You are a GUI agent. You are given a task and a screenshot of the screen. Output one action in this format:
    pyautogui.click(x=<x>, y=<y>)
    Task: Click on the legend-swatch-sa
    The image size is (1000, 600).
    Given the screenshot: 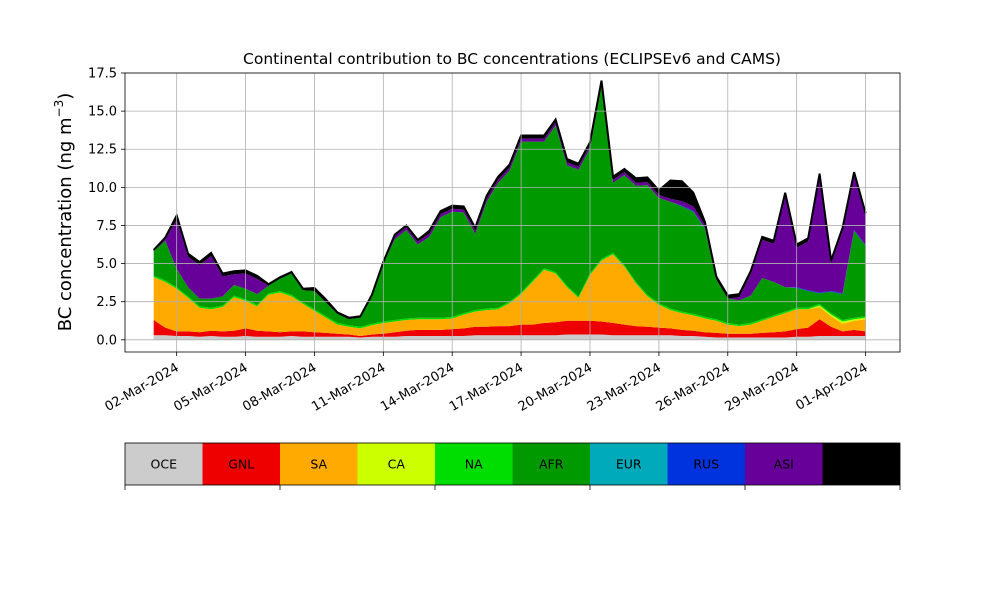 What is the action you would take?
    pyautogui.click(x=319, y=464)
    